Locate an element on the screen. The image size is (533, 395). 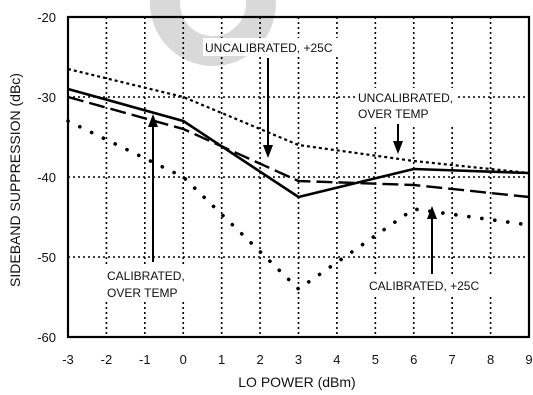
x-tick-label: -3 is located at coordinates (68, 359).